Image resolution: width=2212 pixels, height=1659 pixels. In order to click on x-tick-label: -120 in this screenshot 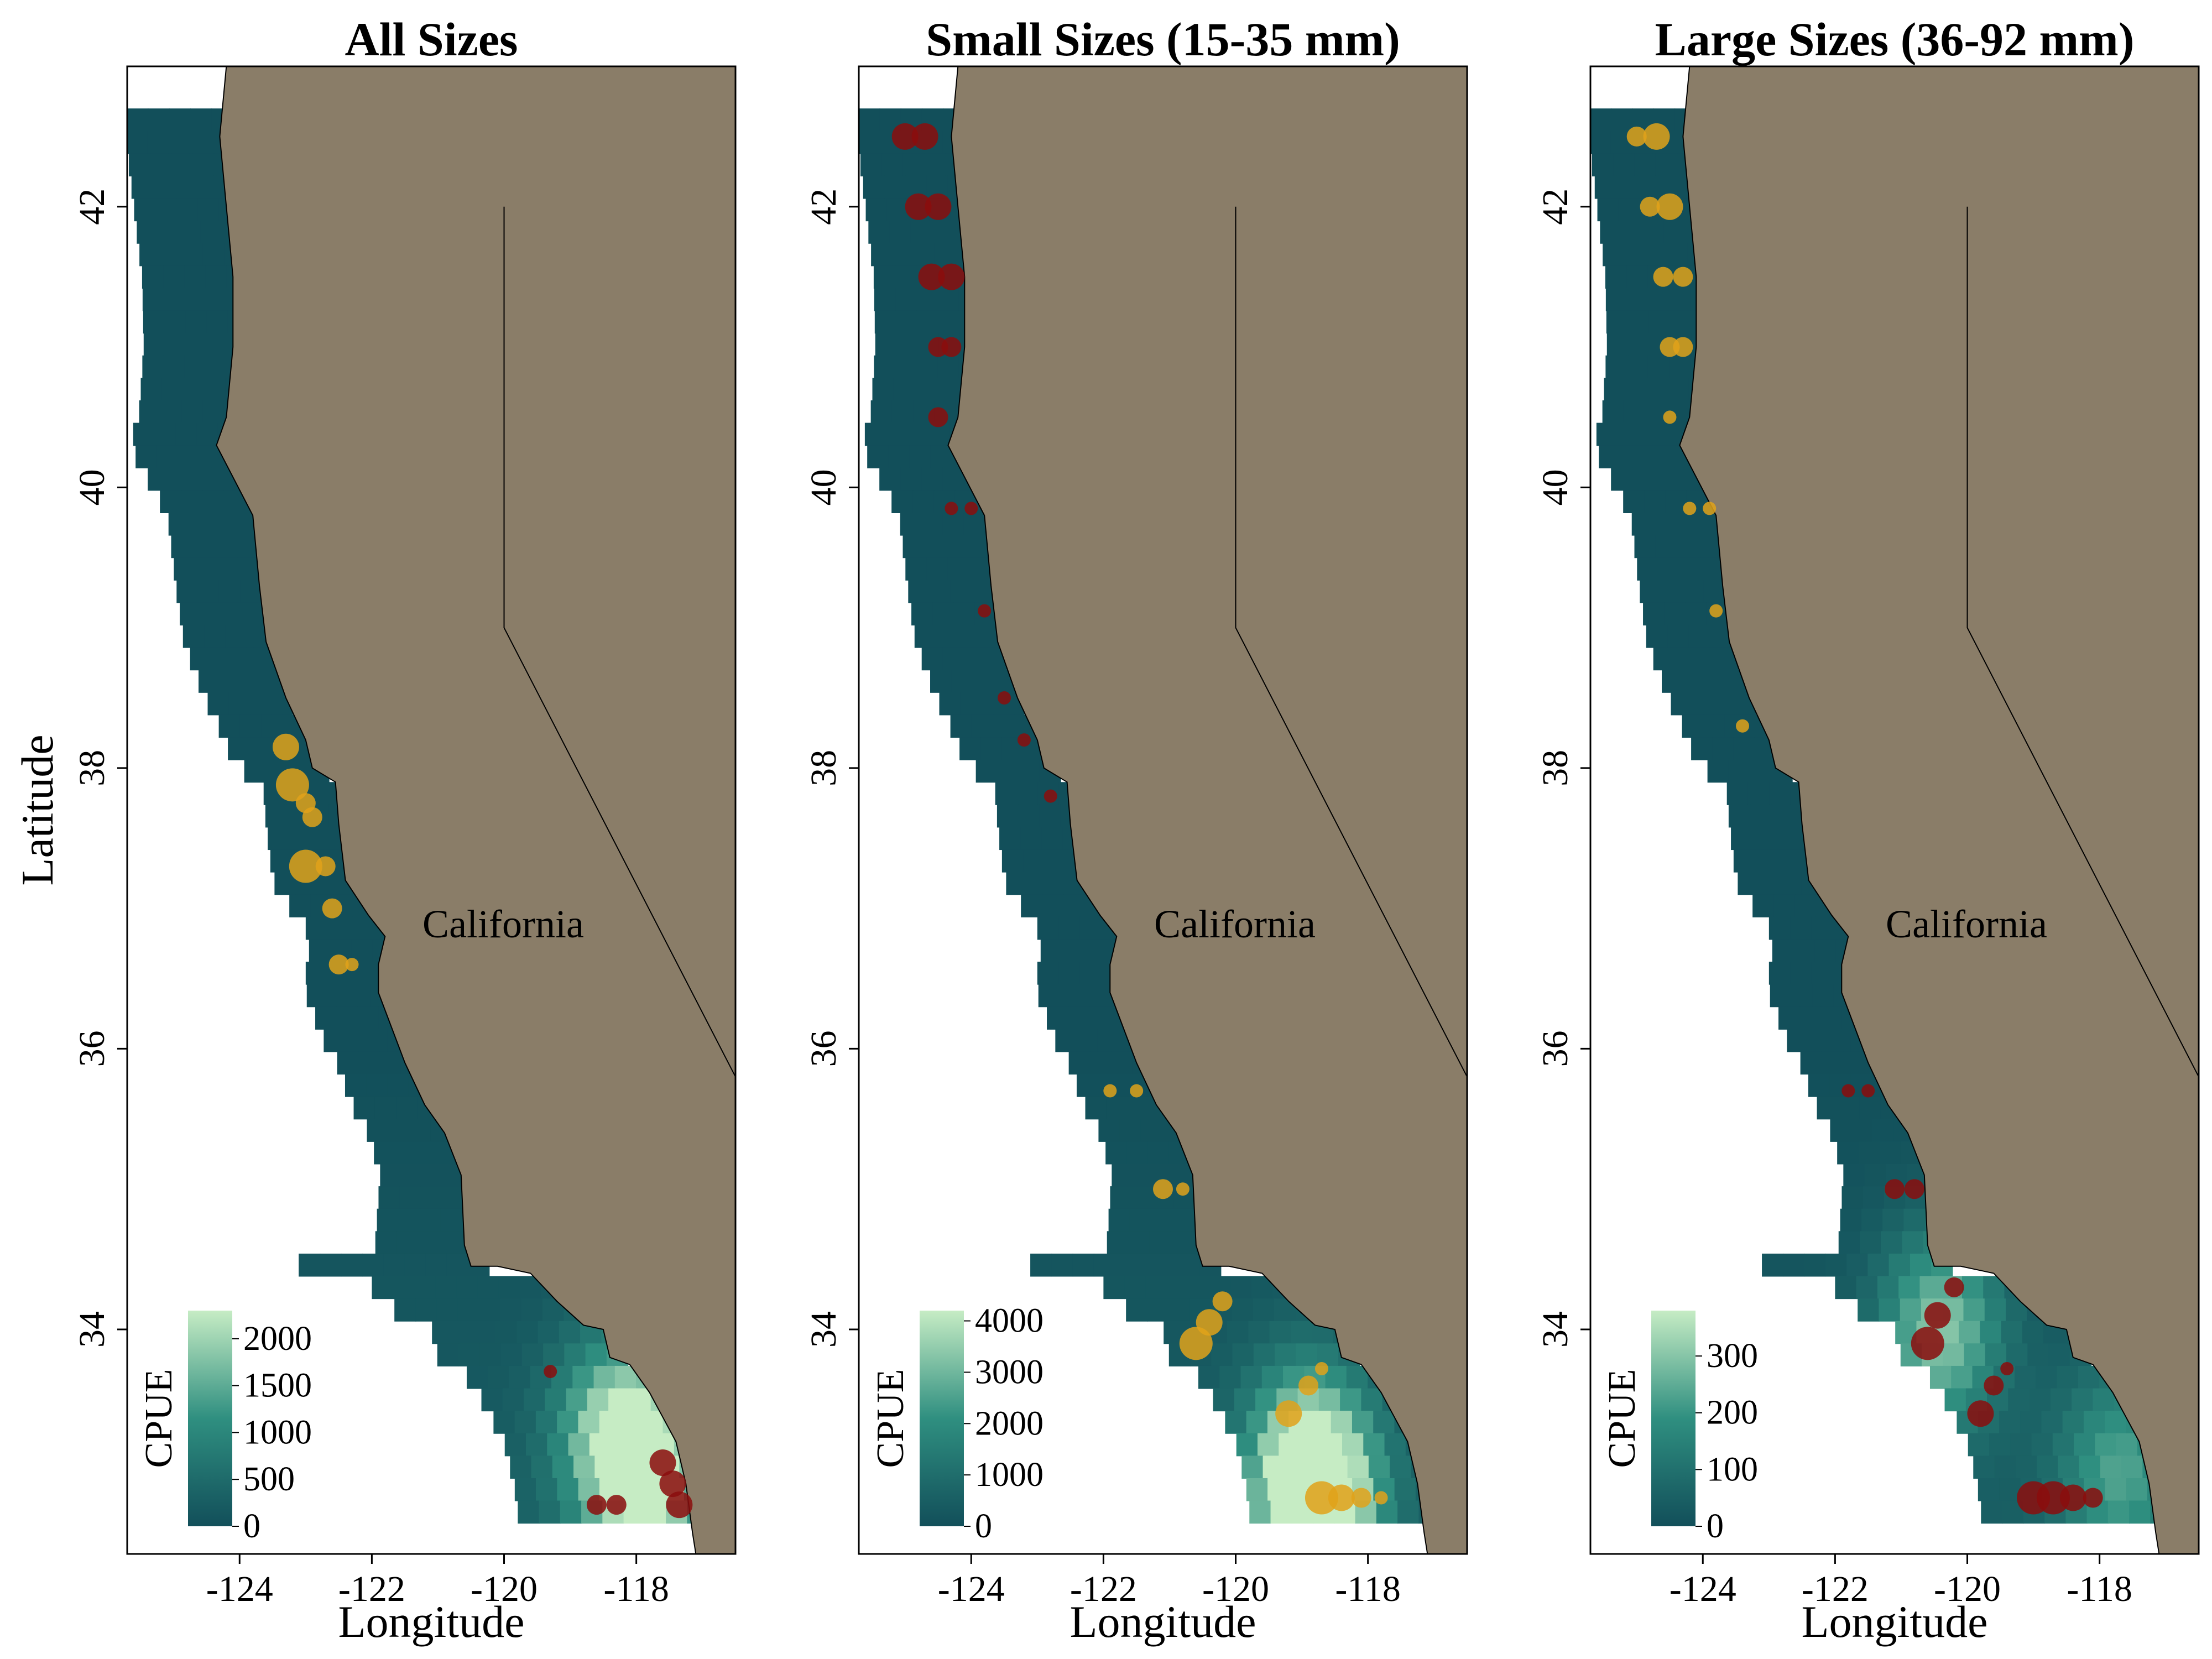, I will do `click(1968, 1589)`.